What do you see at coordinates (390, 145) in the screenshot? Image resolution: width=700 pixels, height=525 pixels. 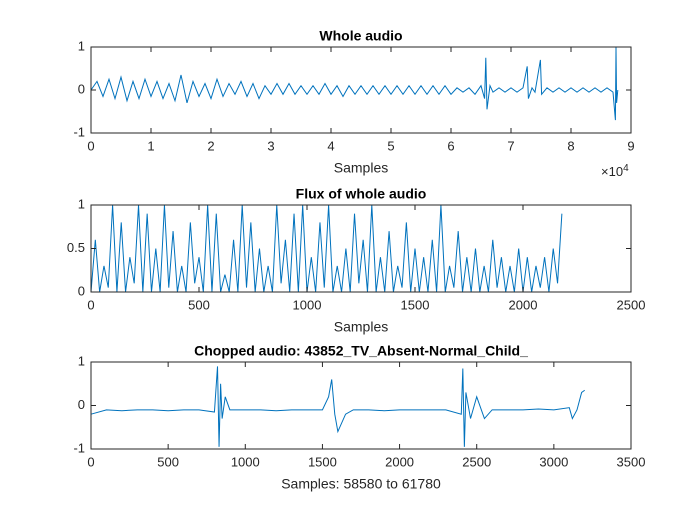 I see `x-tick-label: 5` at bounding box center [390, 145].